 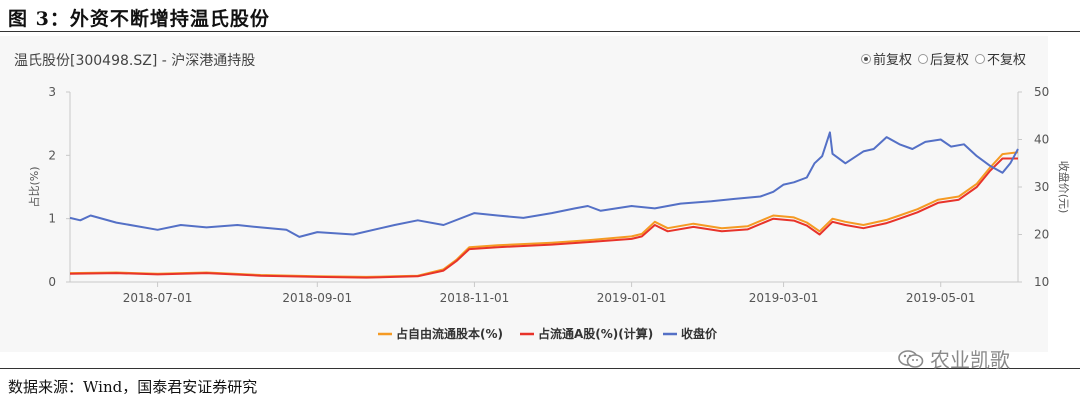 I want to click on option-backward-adjust-label: 后复权, so click(x=949, y=60).